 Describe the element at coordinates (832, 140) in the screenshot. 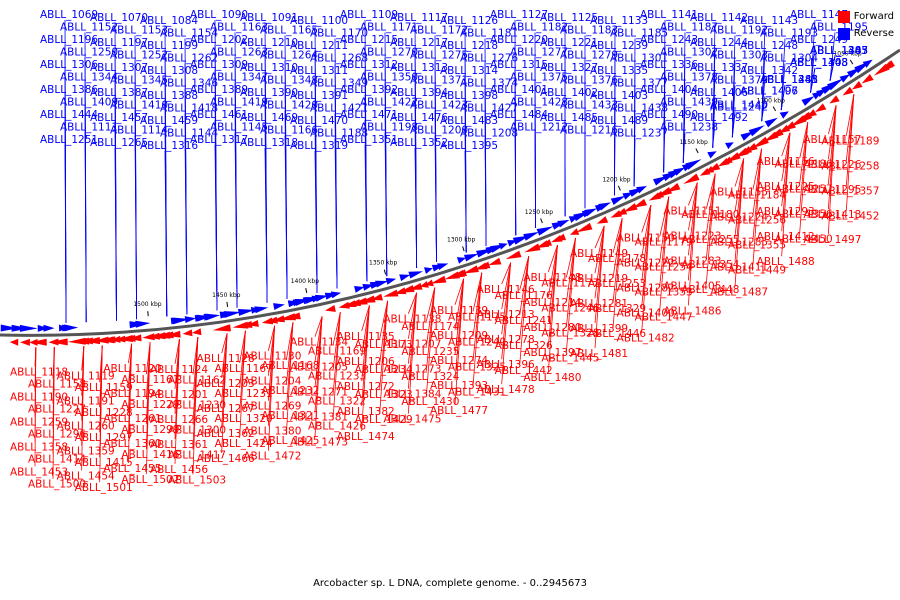

I see `forward-gene-label: ABLL_1157` at that location.